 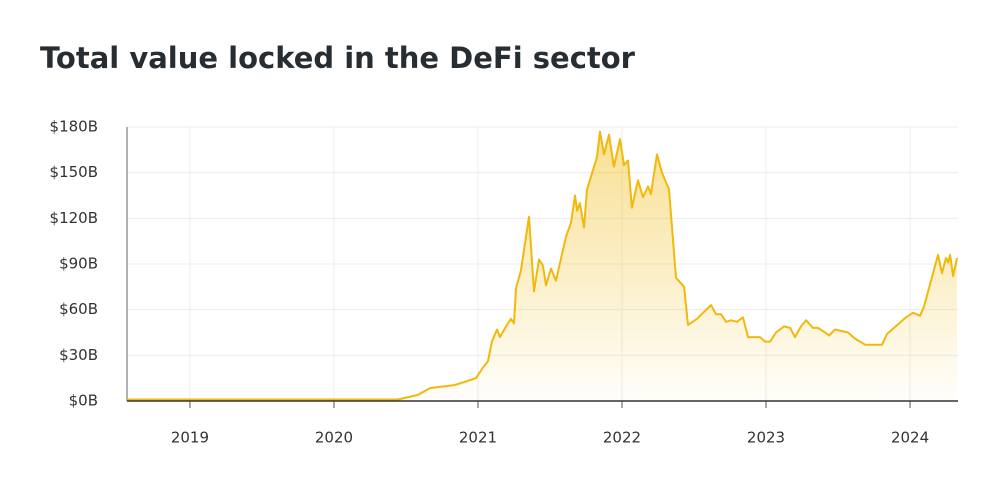 What do you see at coordinates (78, 355) in the screenshot?
I see `y-tick-label: $30B` at bounding box center [78, 355].